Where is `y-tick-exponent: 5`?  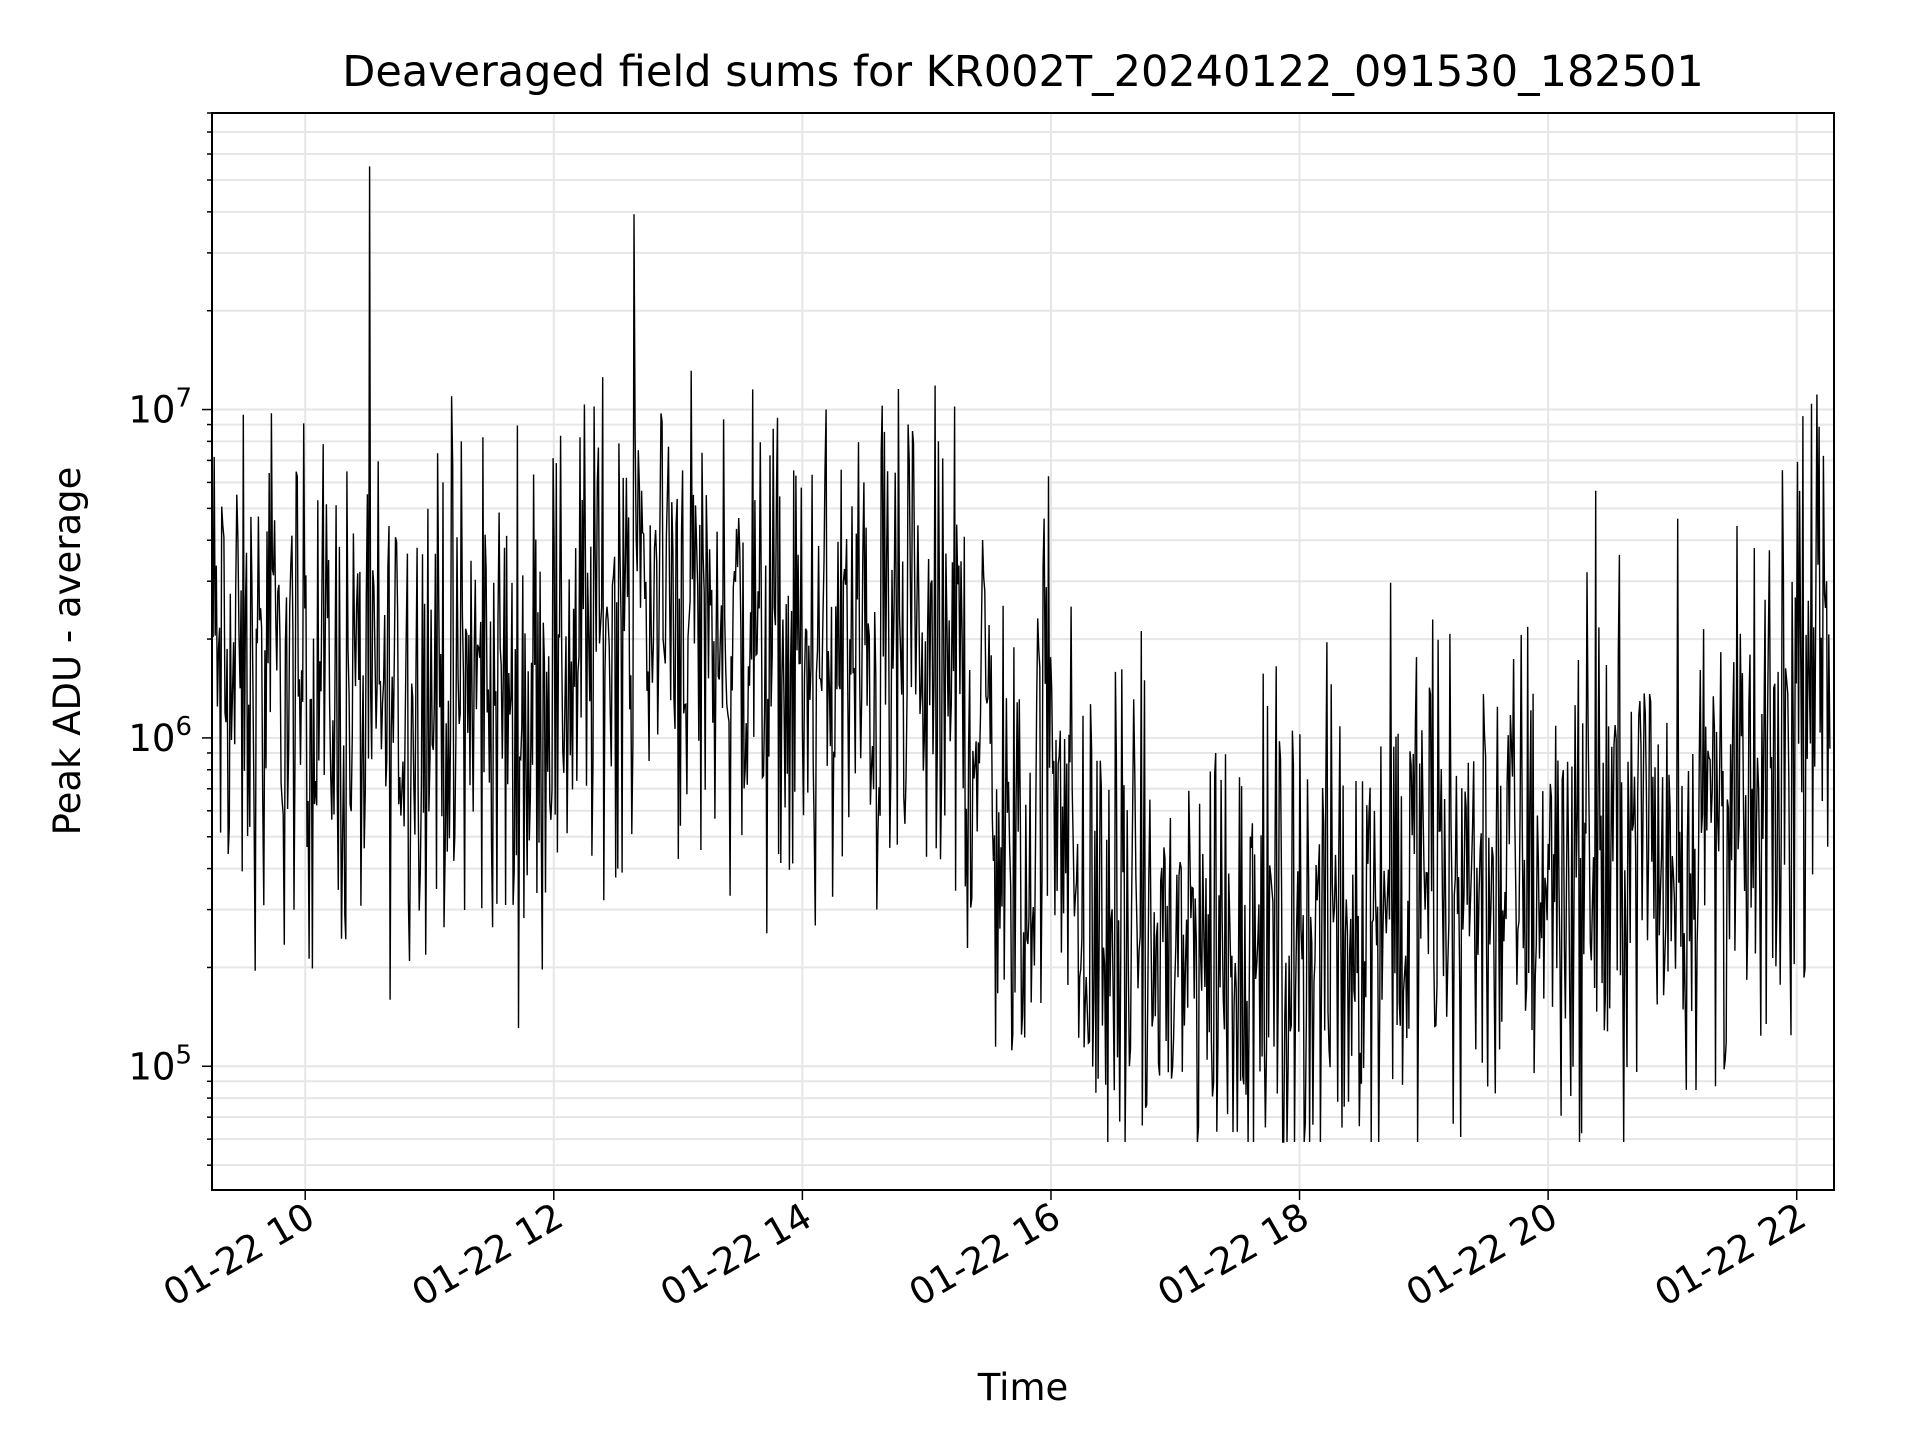 y-tick-exponent: 5 is located at coordinates (183, 1055).